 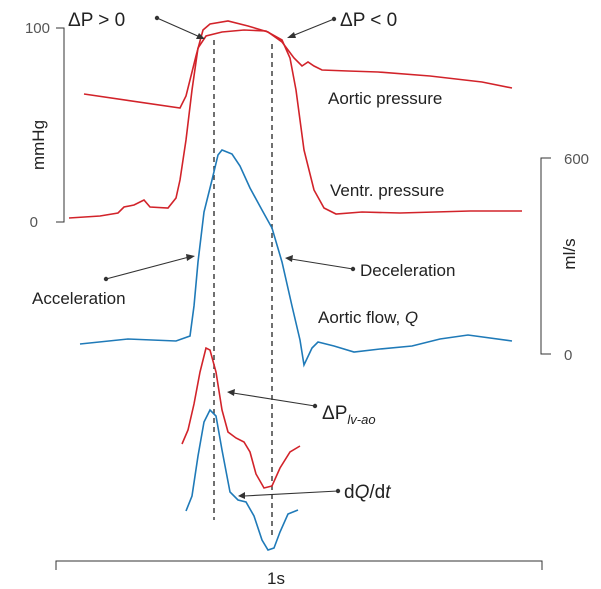 What do you see at coordinates (178, 27) in the screenshot?
I see `dp-positive-arrow` at bounding box center [178, 27].